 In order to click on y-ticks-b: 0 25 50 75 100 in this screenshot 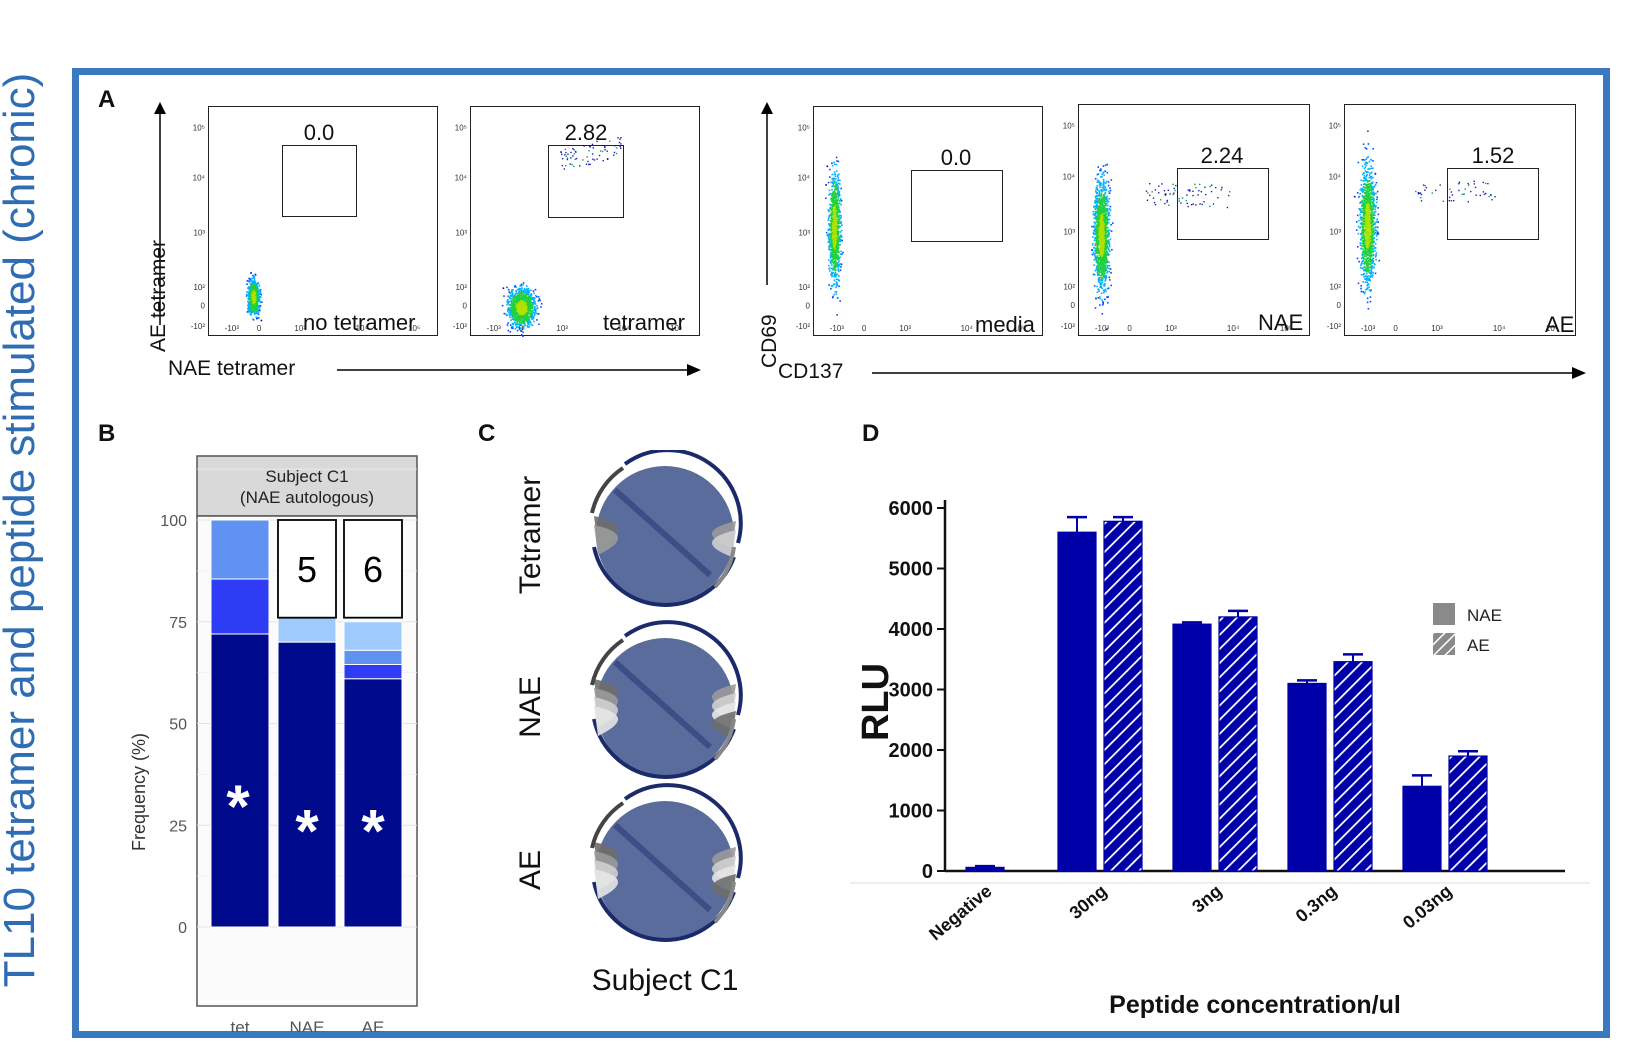, I will do `click(173, 725)`.